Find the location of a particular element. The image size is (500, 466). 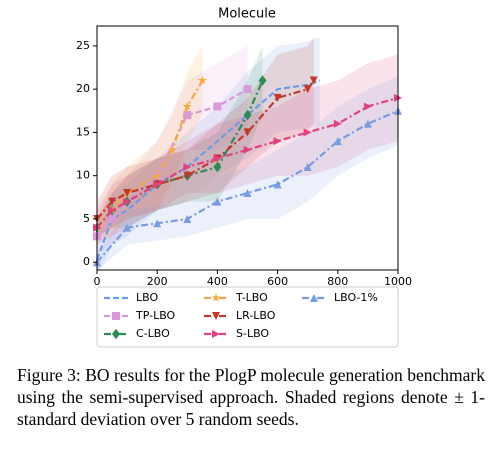

y-tick-label: 10 is located at coordinates (83, 175).